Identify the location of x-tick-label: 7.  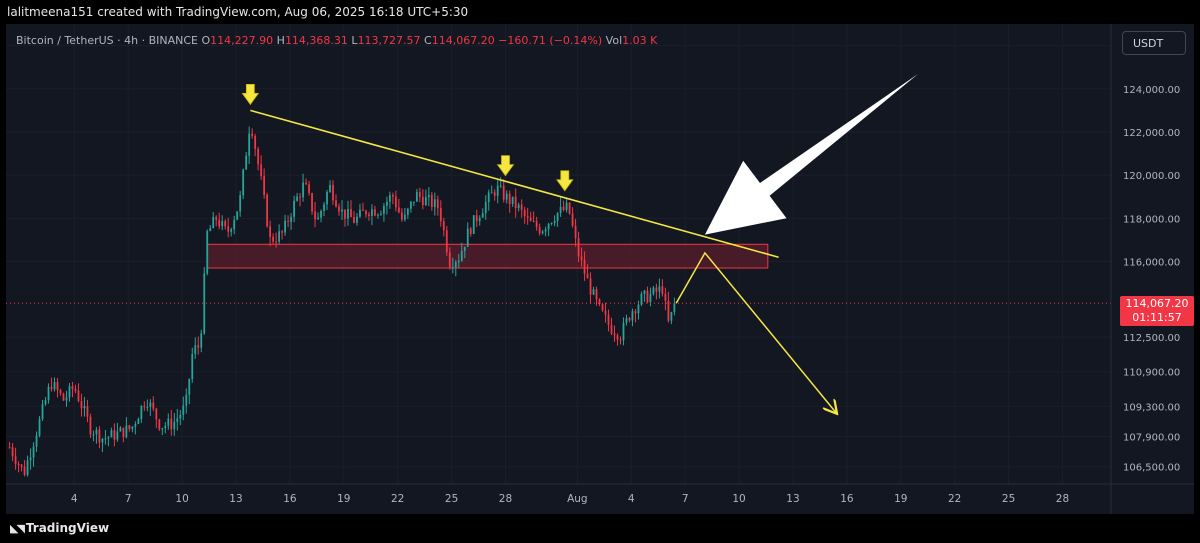
(685, 499).